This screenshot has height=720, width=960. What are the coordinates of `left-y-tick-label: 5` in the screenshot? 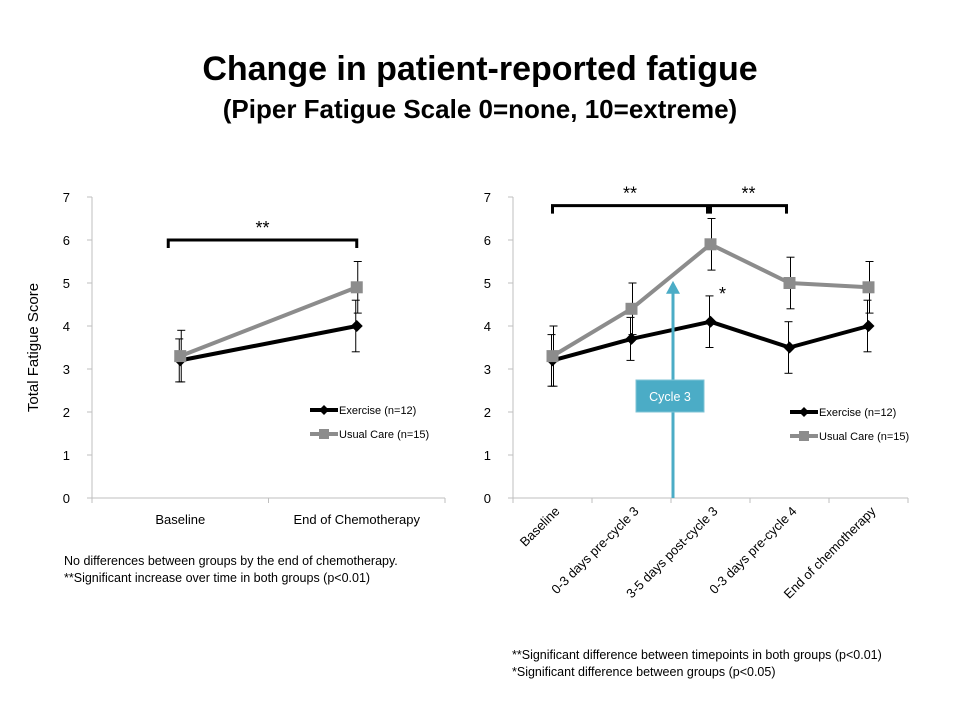 It's located at (66, 283).